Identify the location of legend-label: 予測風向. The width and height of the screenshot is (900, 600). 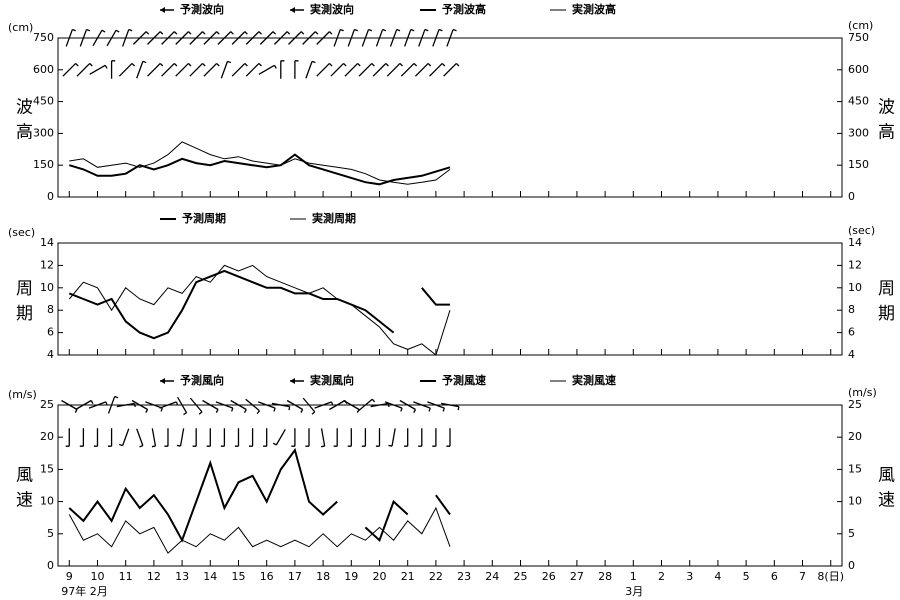
(202, 380).